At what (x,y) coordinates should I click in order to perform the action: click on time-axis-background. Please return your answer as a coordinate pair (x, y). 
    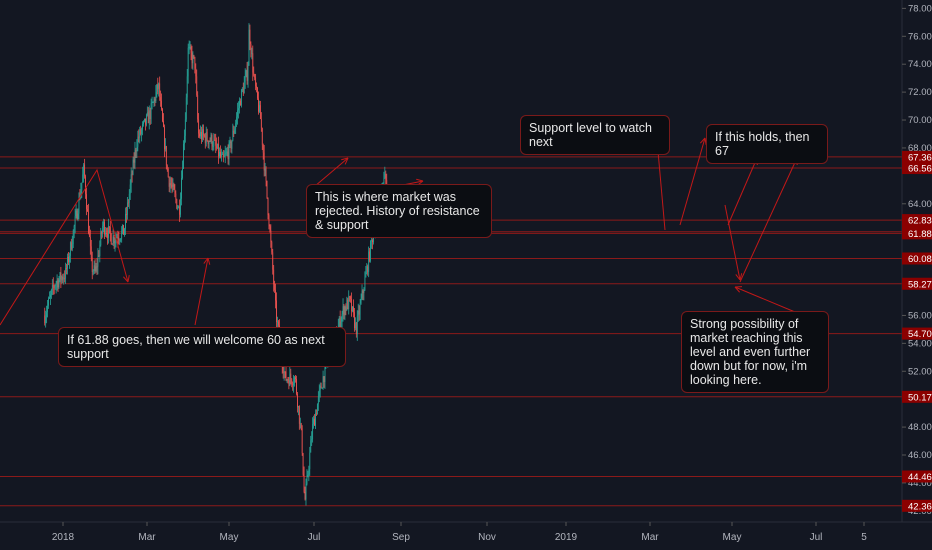
    Looking at the image, I should click on (466, 536).